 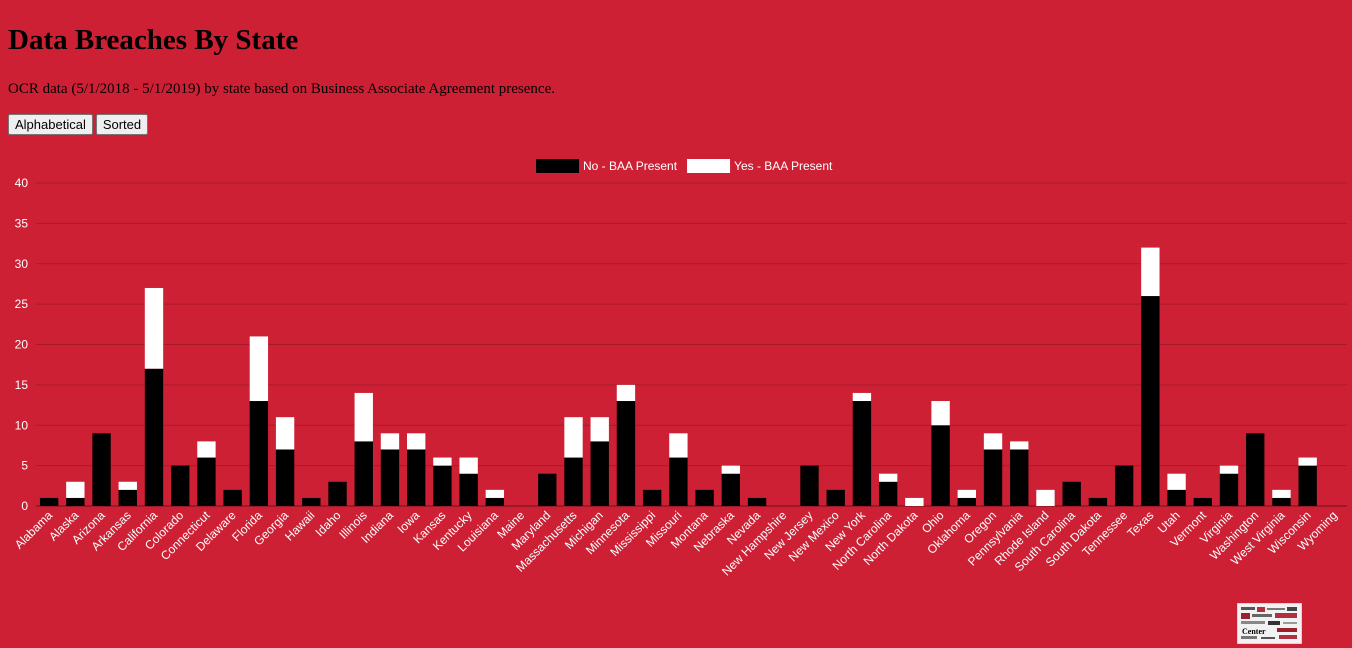 I want to click on y-tick-label: 25, so click(x=22, y=304).